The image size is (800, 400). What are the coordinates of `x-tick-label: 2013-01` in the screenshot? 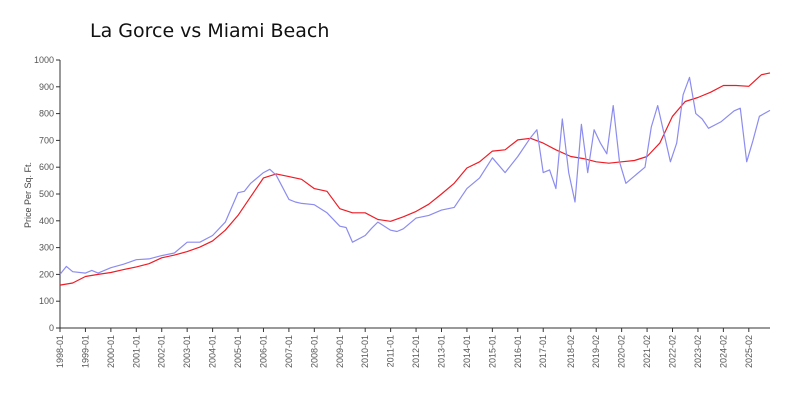 It's located at (441, 351).